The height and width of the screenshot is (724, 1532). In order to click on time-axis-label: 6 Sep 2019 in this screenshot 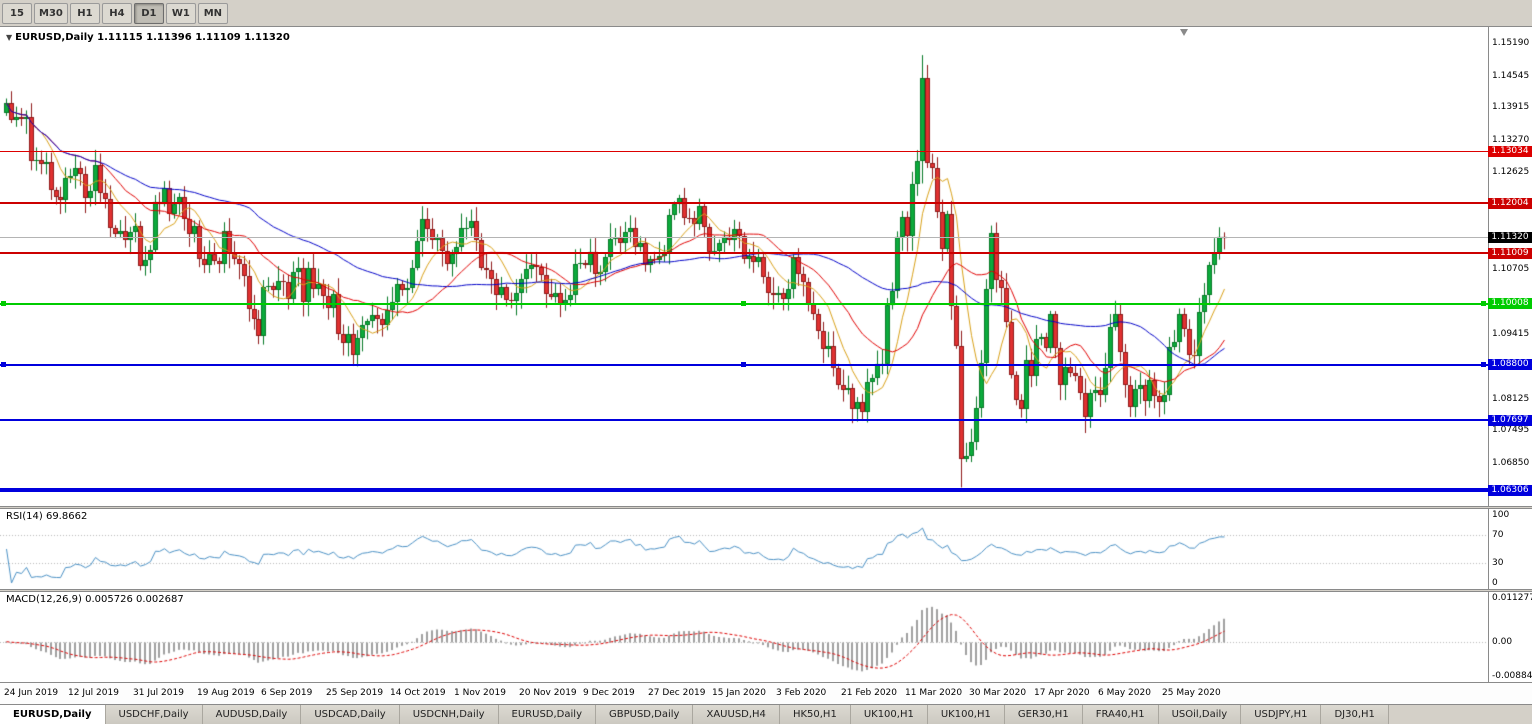, I will do `click(287, 693)`.